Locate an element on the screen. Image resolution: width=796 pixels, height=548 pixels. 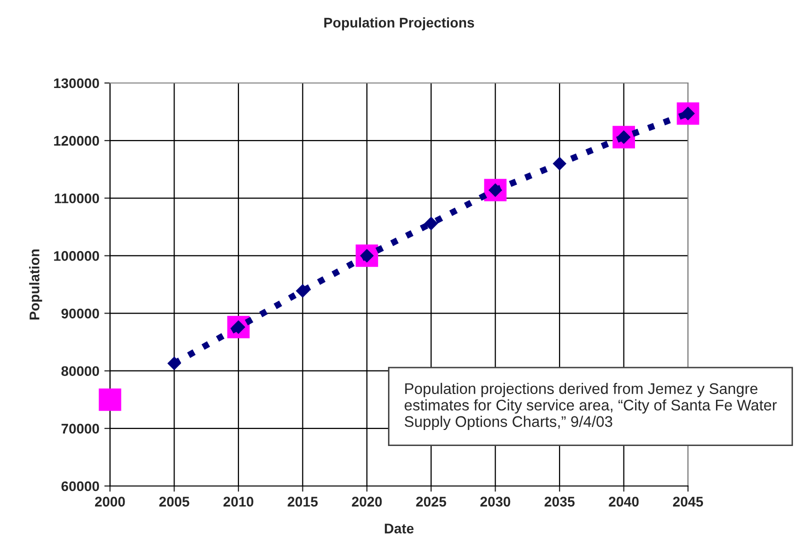
x-tick-label: 2000 is located at coordinates (110, 501).